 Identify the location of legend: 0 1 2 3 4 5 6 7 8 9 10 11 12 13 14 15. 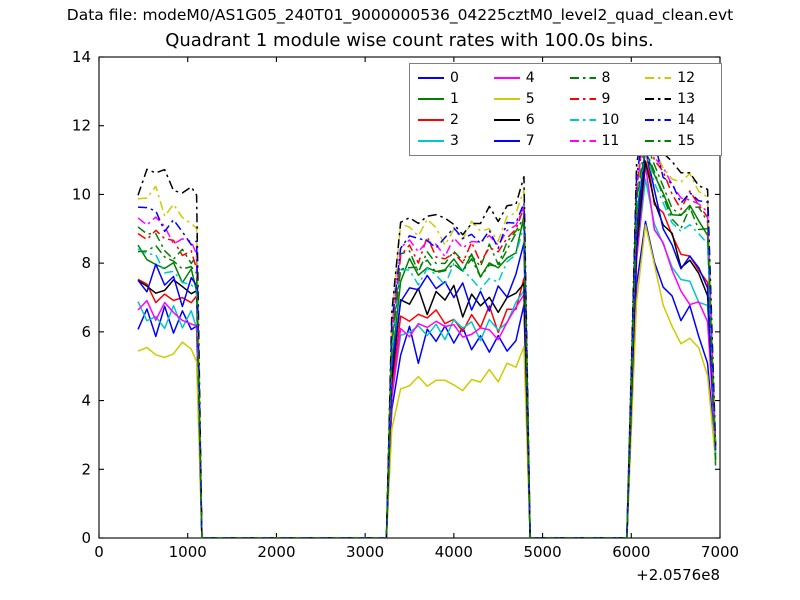
(565, 109).